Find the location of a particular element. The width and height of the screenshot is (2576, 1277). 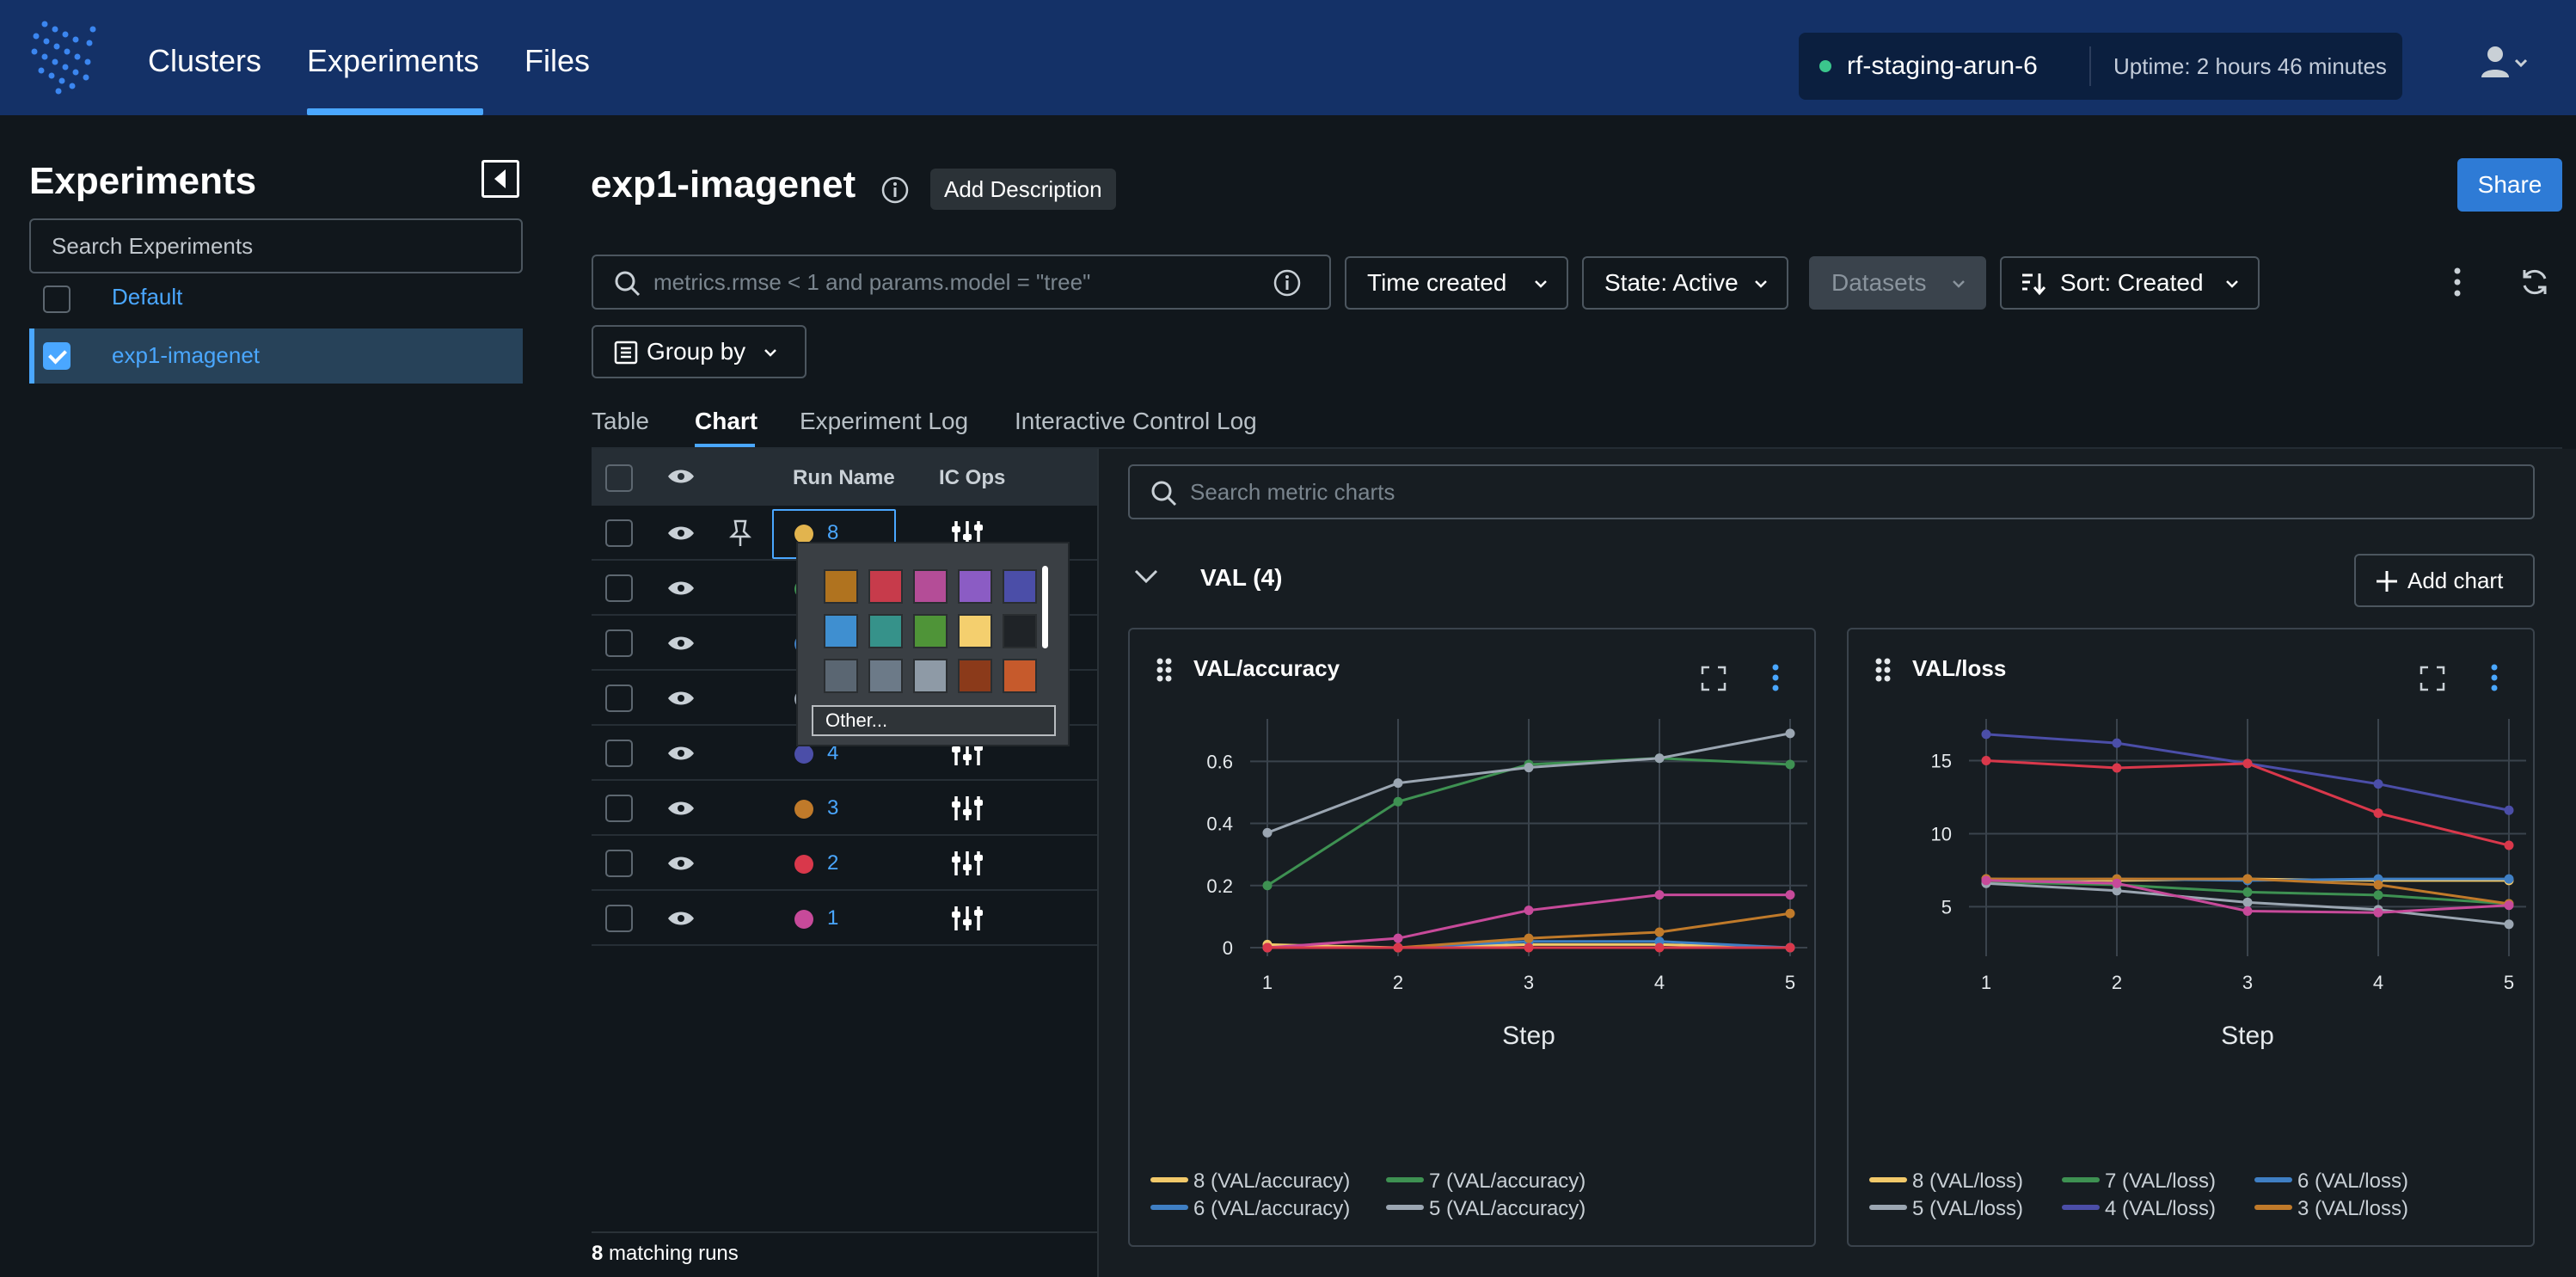

add-description-button: Add Description is located at coordinates (1023, 189).